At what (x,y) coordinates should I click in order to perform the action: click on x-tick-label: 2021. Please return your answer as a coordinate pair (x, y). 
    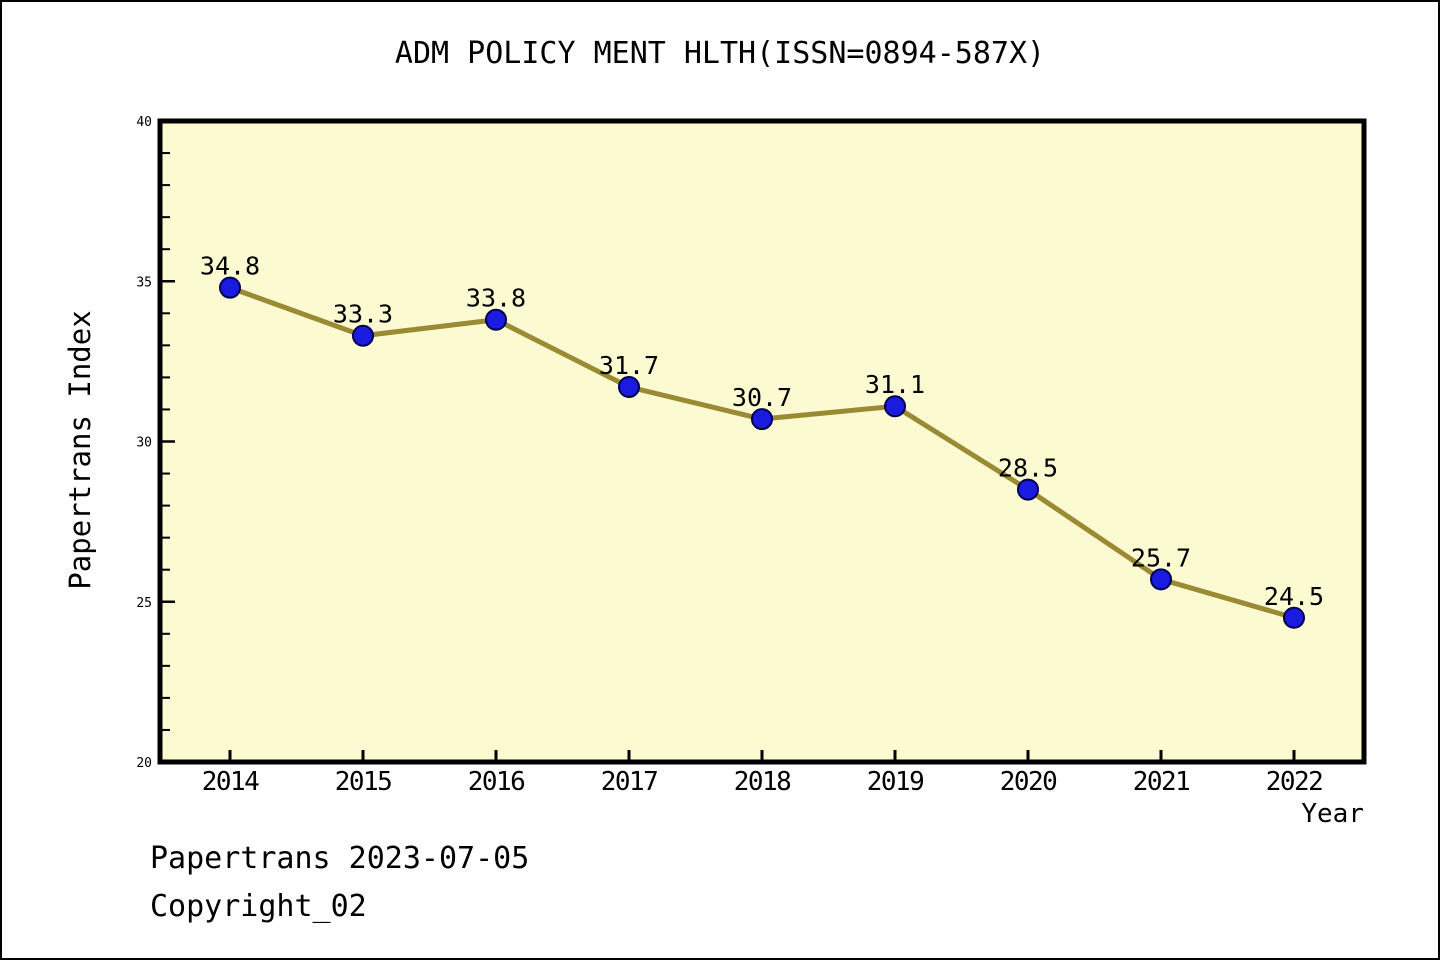
    Looking at the image, I should click on (1161, 782).